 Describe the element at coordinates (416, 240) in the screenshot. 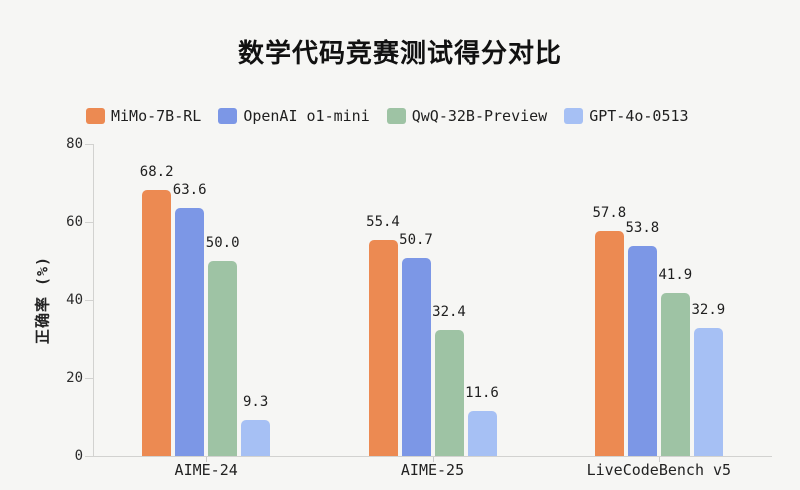

I see `bar-value-label: 50.7` at that location.